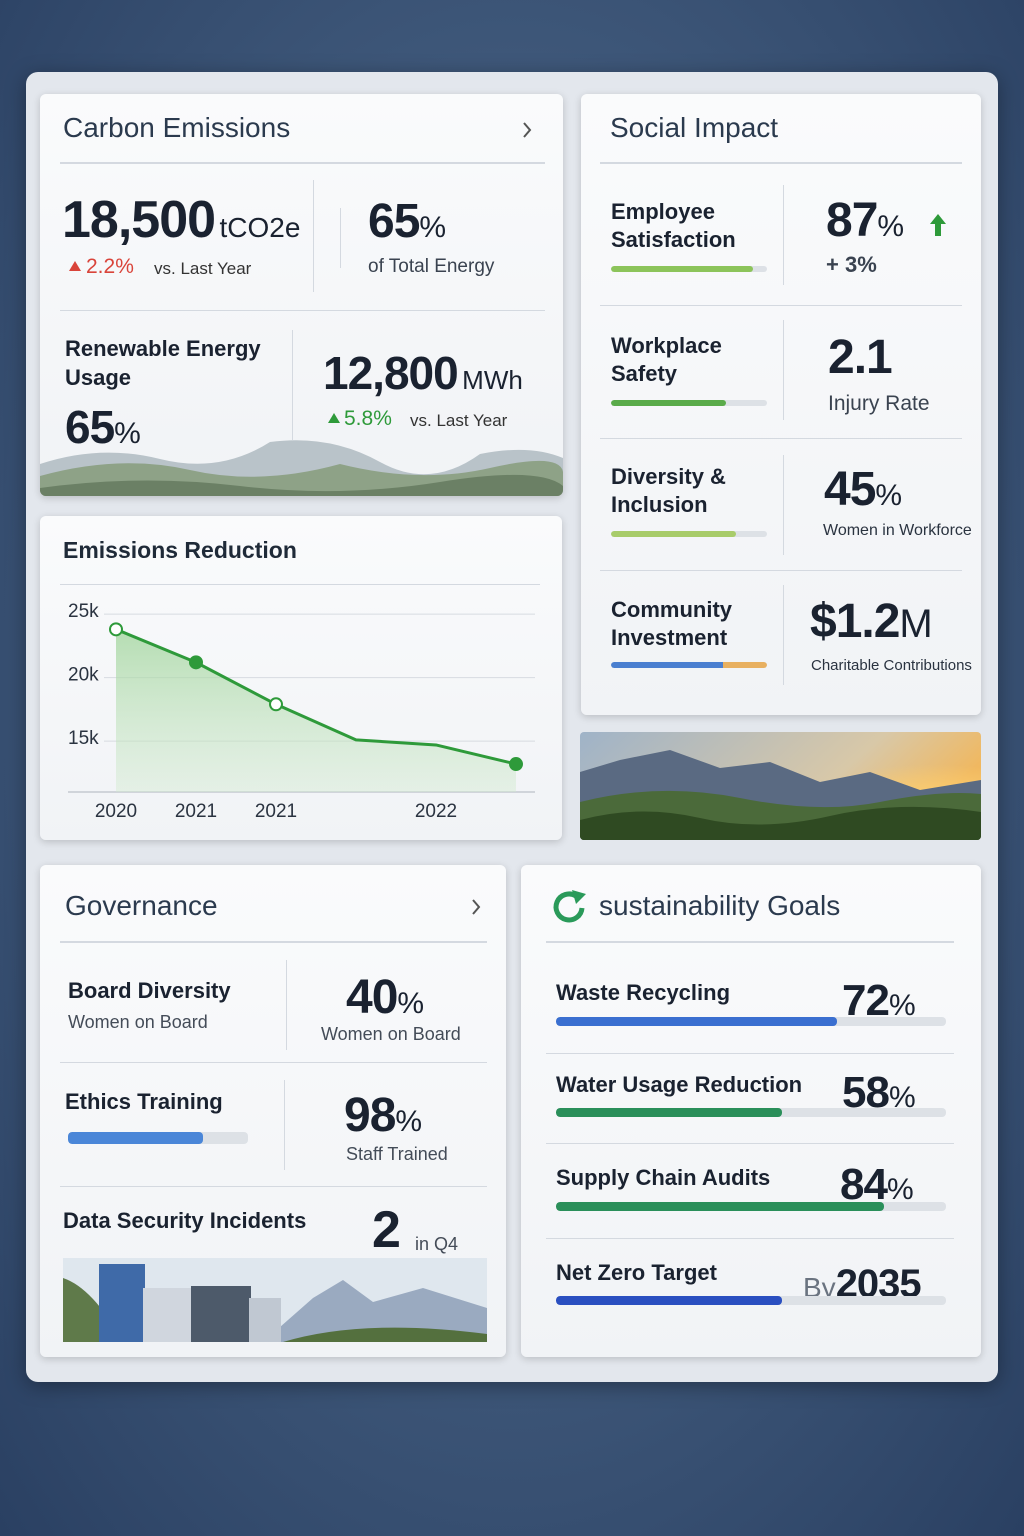 This screenshot has width=1024, height=1536. I want to click on row-note: + 3%, so click(851, 264).